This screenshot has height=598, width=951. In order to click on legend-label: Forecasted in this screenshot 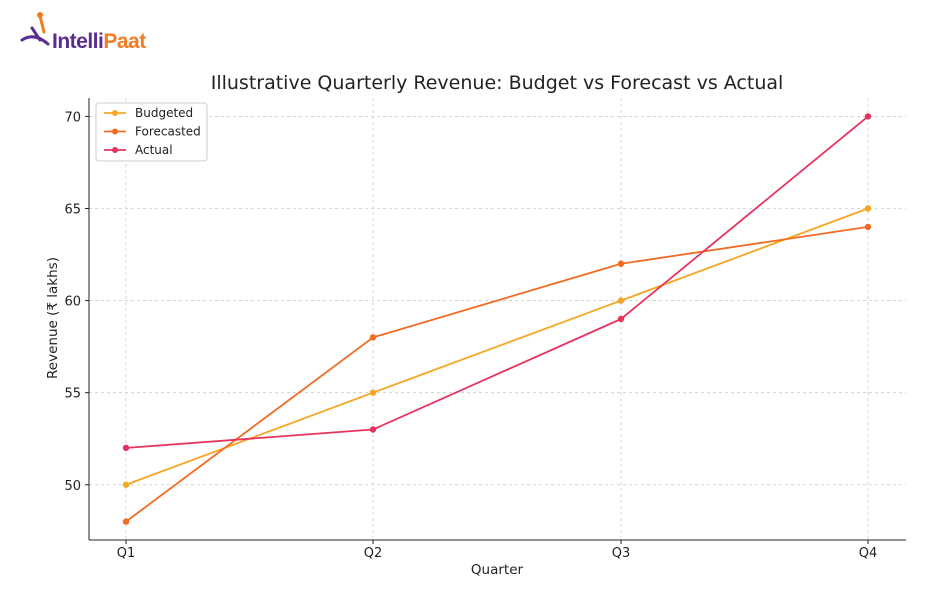, I will do `click(168, 132)`.